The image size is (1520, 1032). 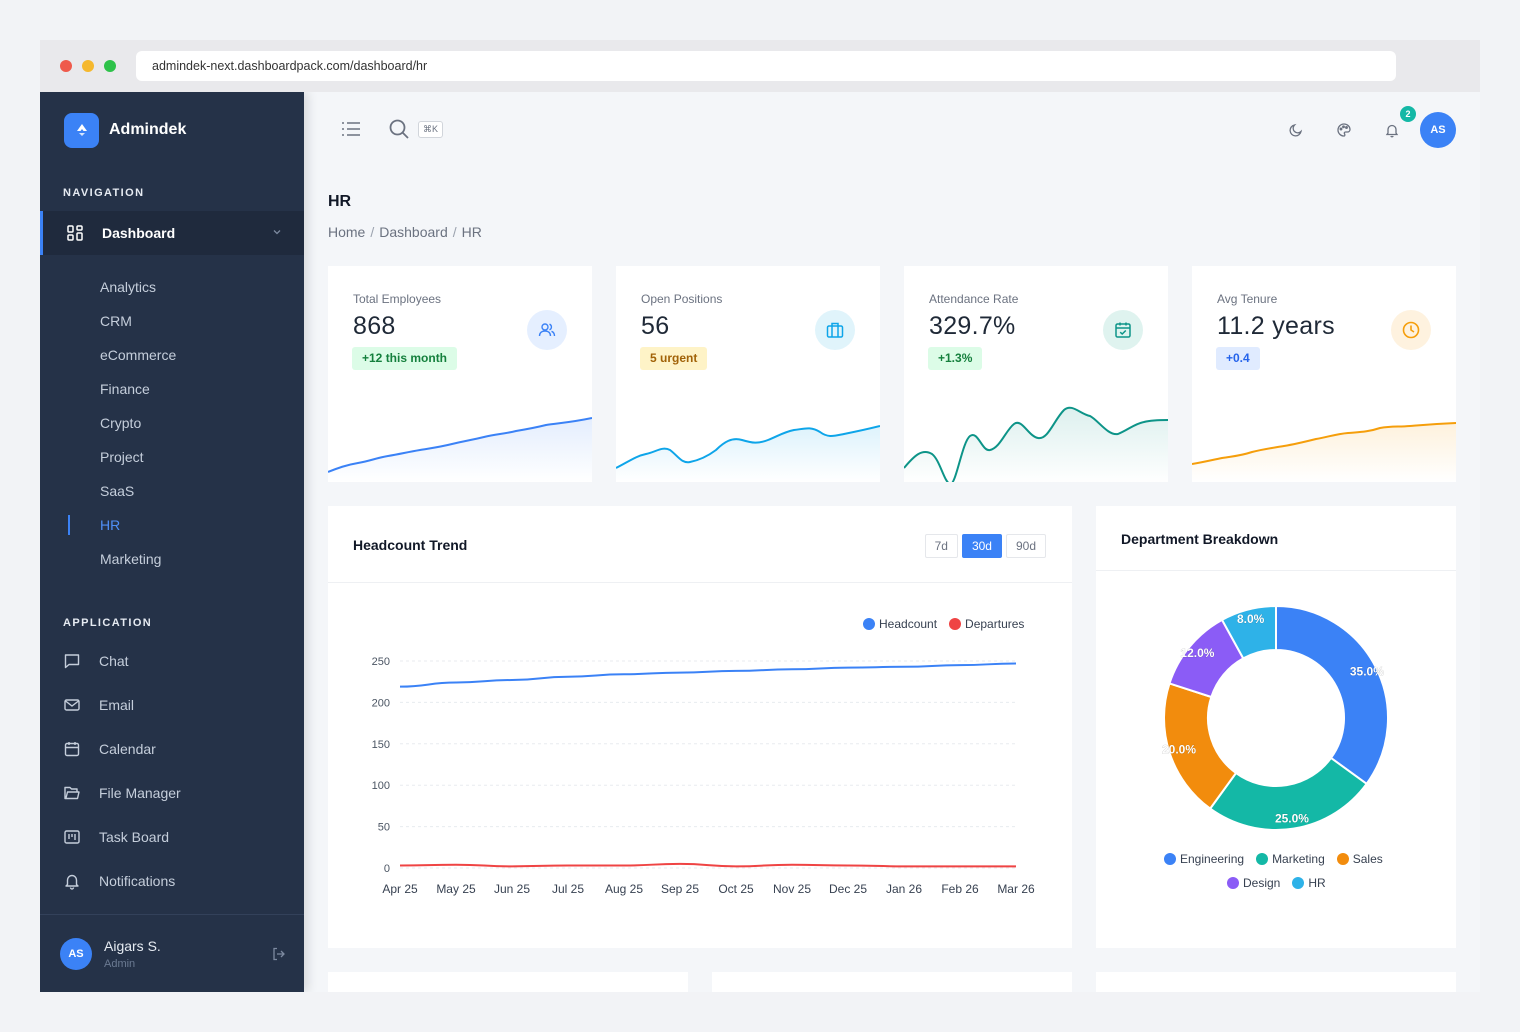 I want to click on page-title: HR, so click(x=340, y=201).